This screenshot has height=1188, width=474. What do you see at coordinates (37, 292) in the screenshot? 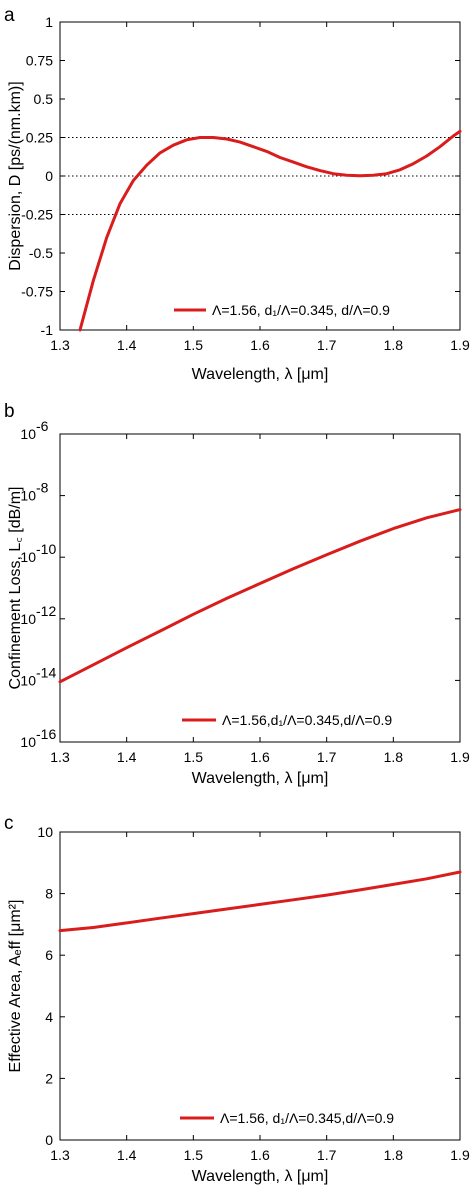
I see `y-tick-label: -0.75` at bounding box center [37, 292].